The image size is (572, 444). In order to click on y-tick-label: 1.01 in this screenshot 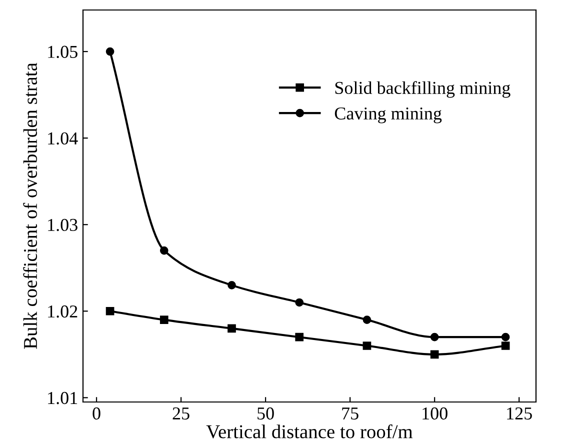, I will do `click(63, 398)`.